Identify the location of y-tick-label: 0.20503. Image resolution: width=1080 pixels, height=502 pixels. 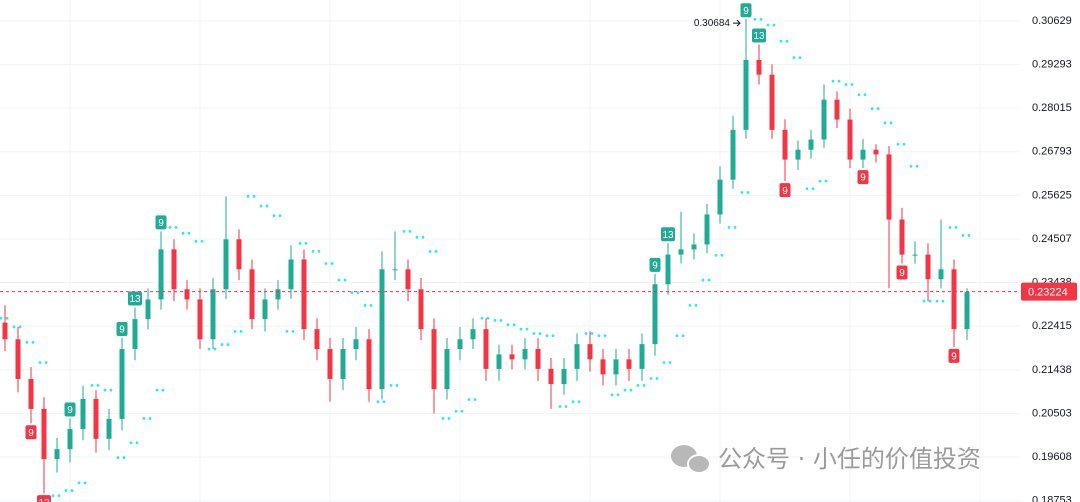
(1052, 413).